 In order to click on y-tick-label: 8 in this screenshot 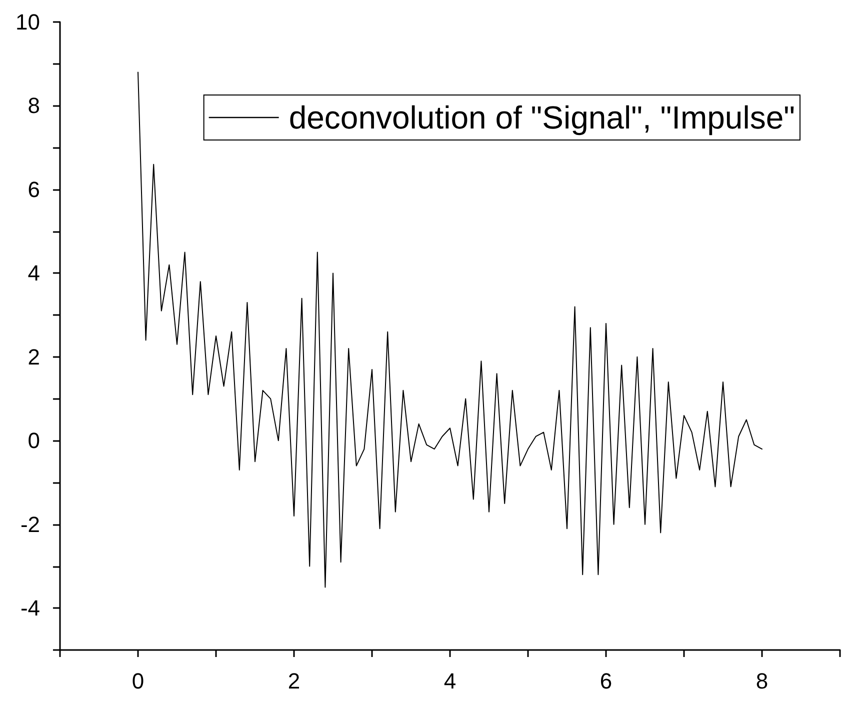, I will do `click(34, 105)`.